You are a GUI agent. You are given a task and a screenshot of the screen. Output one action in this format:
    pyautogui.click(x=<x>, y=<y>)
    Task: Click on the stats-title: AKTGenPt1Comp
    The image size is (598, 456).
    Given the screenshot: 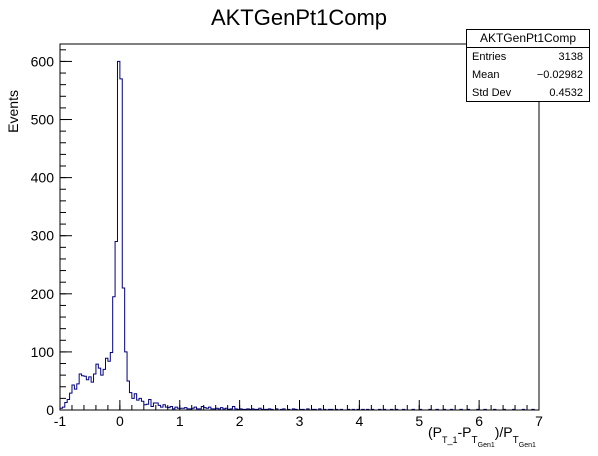 What is the action you would take?
    pyautogui.click(x=528, y=39)
    